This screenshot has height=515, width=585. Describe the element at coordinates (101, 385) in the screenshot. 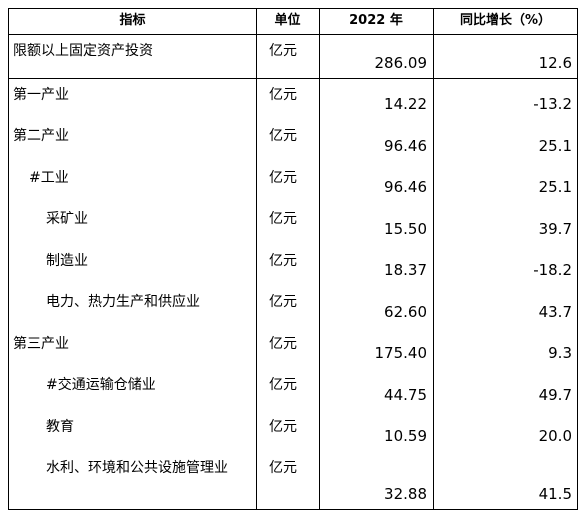

I see `indicator-cell: #交通运输仓储业` at that location.